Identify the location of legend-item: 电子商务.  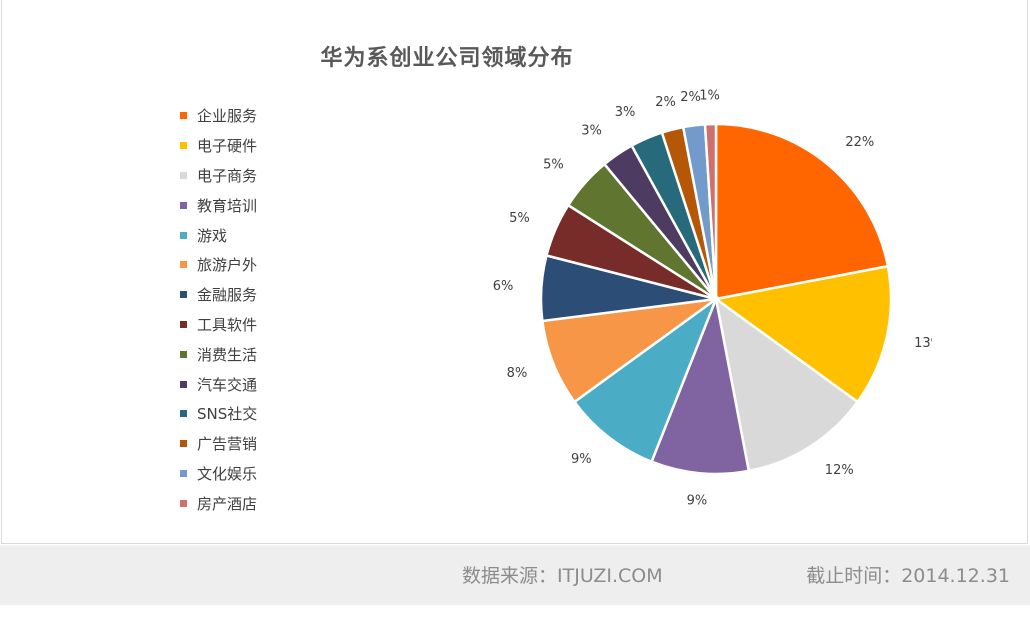
(218, 176).